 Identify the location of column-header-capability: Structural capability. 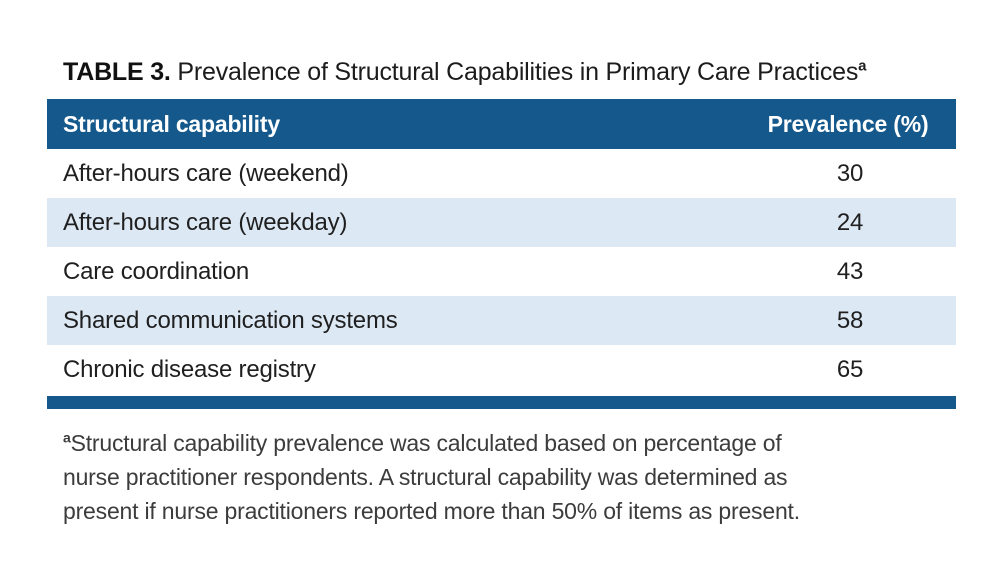
(171, 123).